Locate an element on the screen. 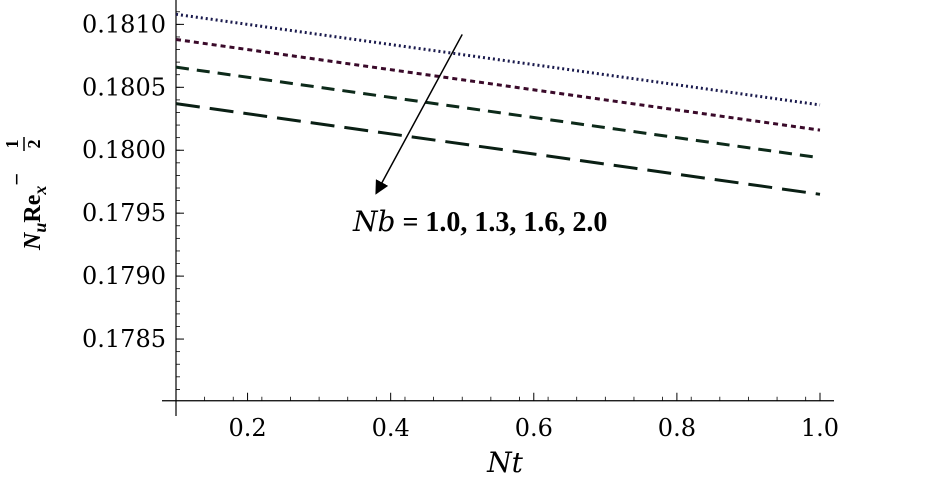  y-tick-label: 0.1800 is located at coordinates (124, 150).